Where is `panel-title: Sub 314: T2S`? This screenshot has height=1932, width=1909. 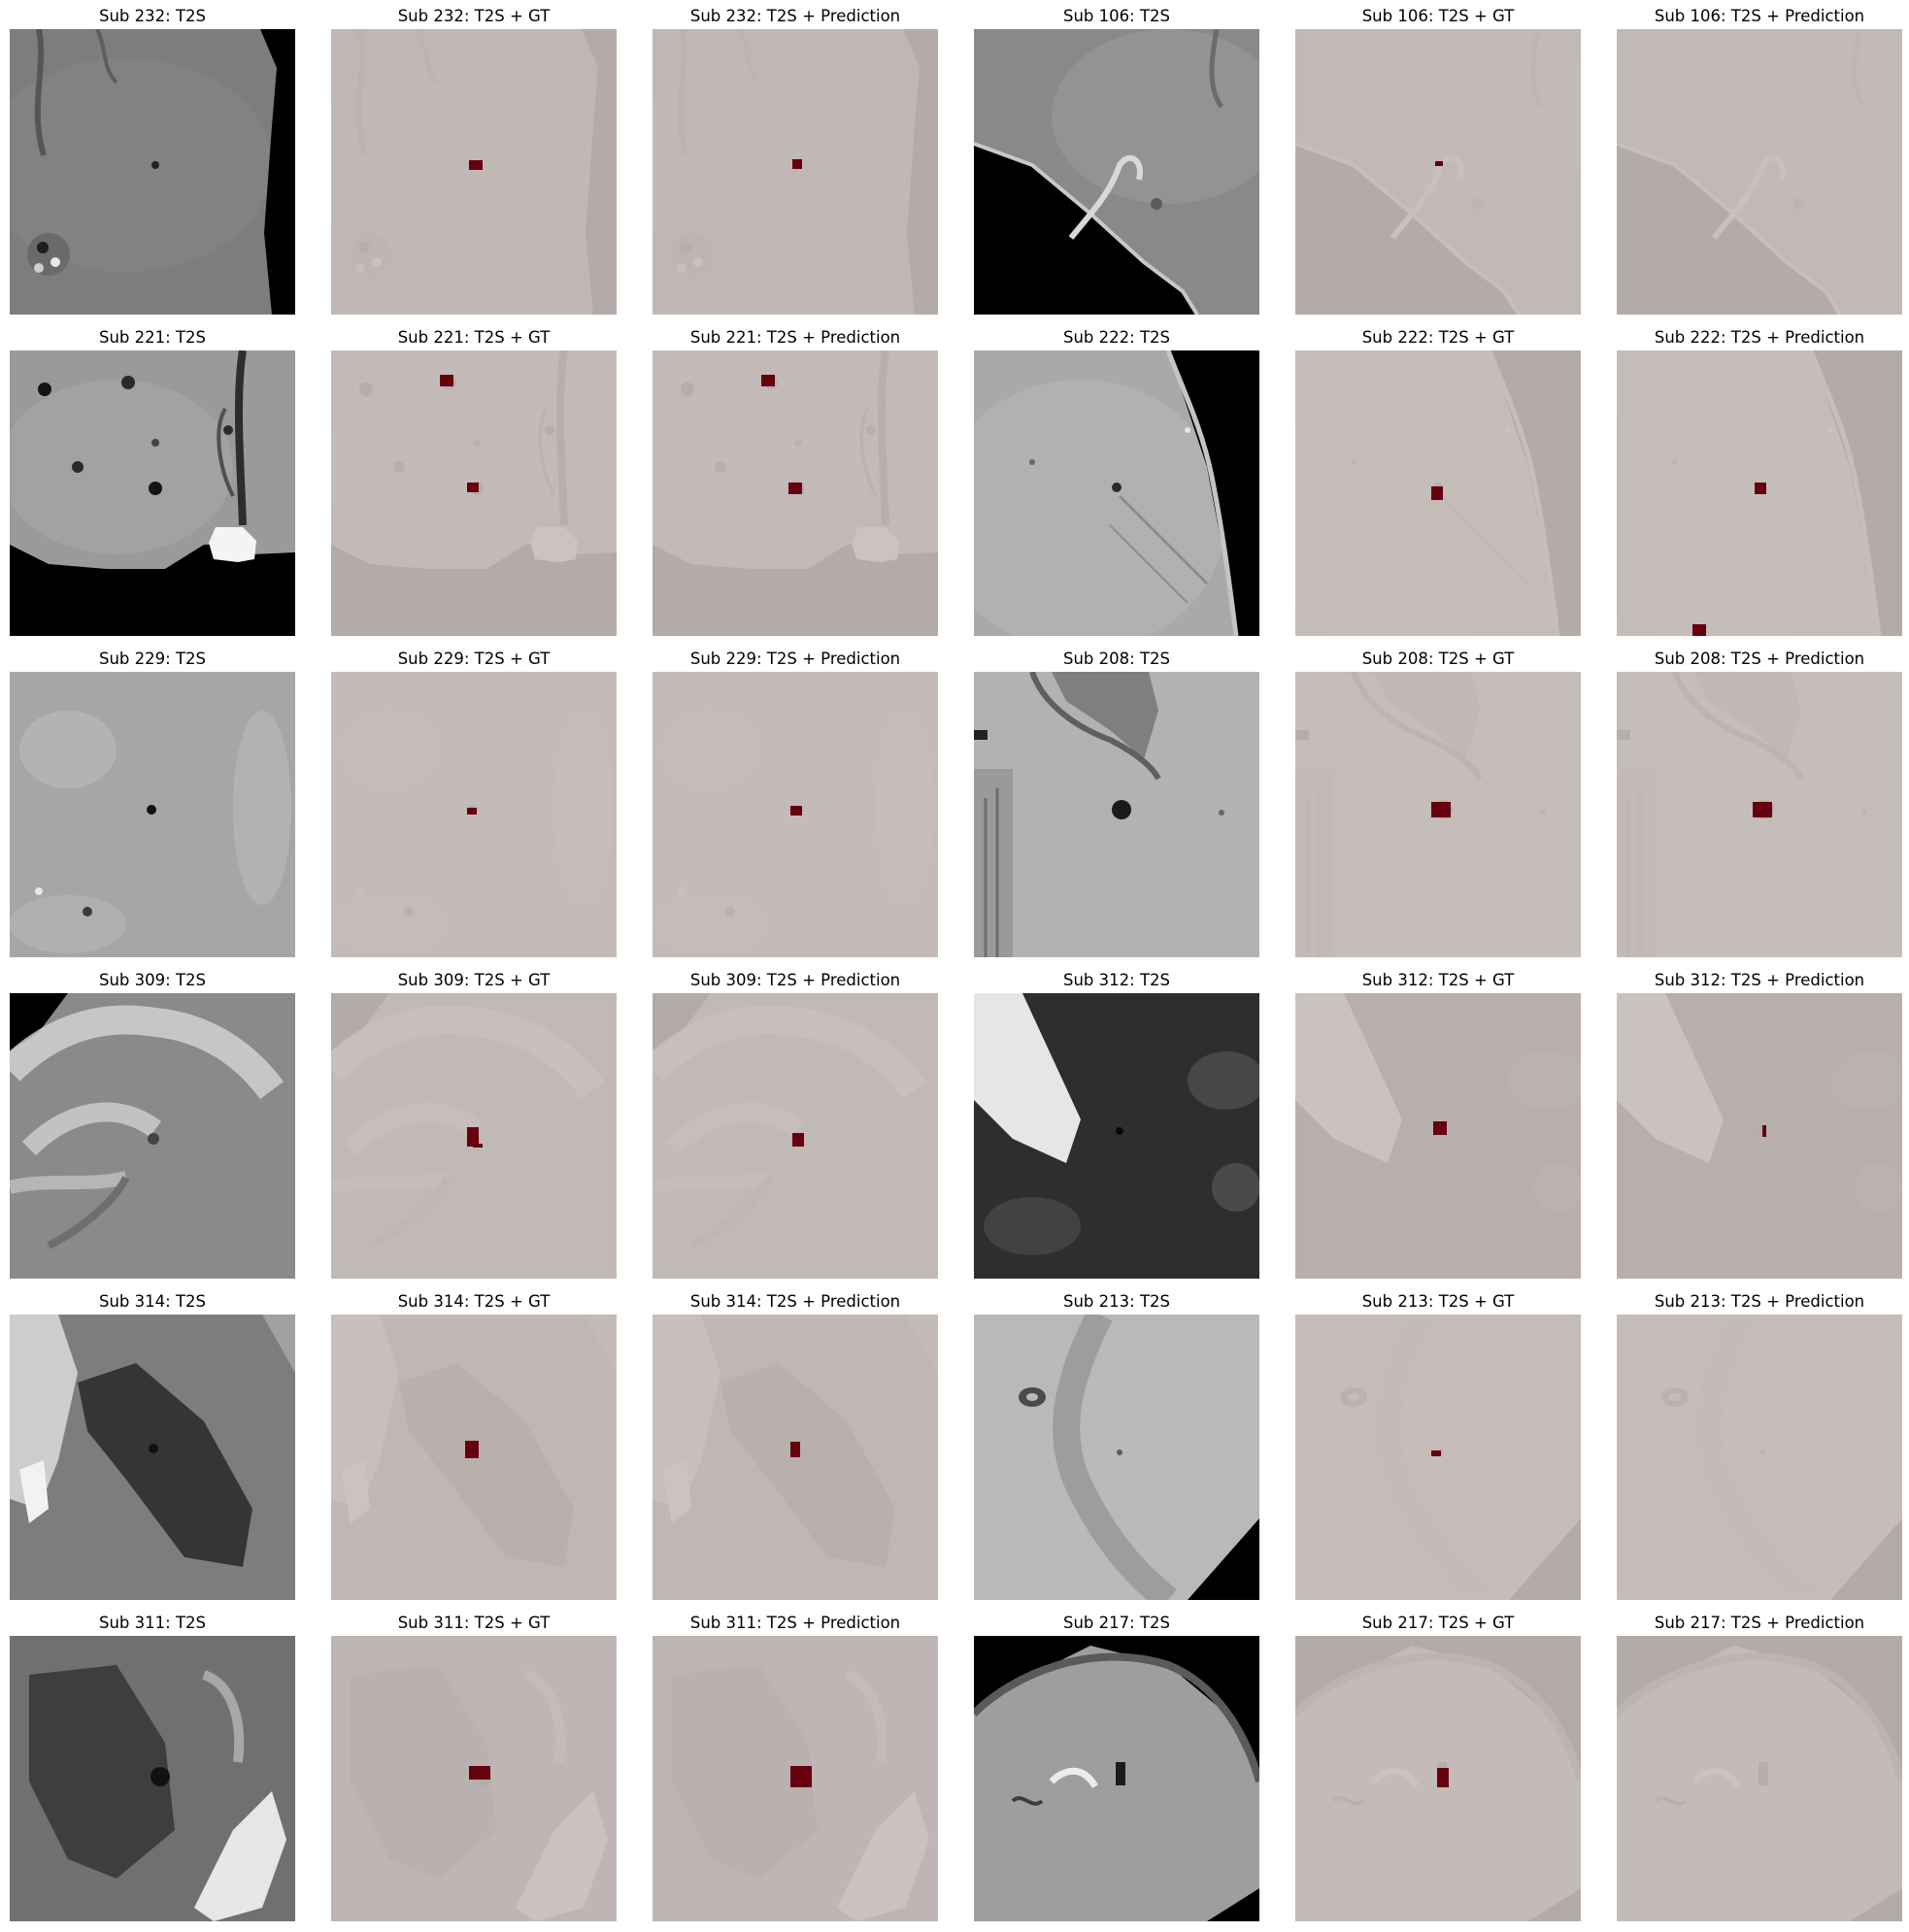 panel-title: Sub 314: T2S is located at coordinates (152, 1301).